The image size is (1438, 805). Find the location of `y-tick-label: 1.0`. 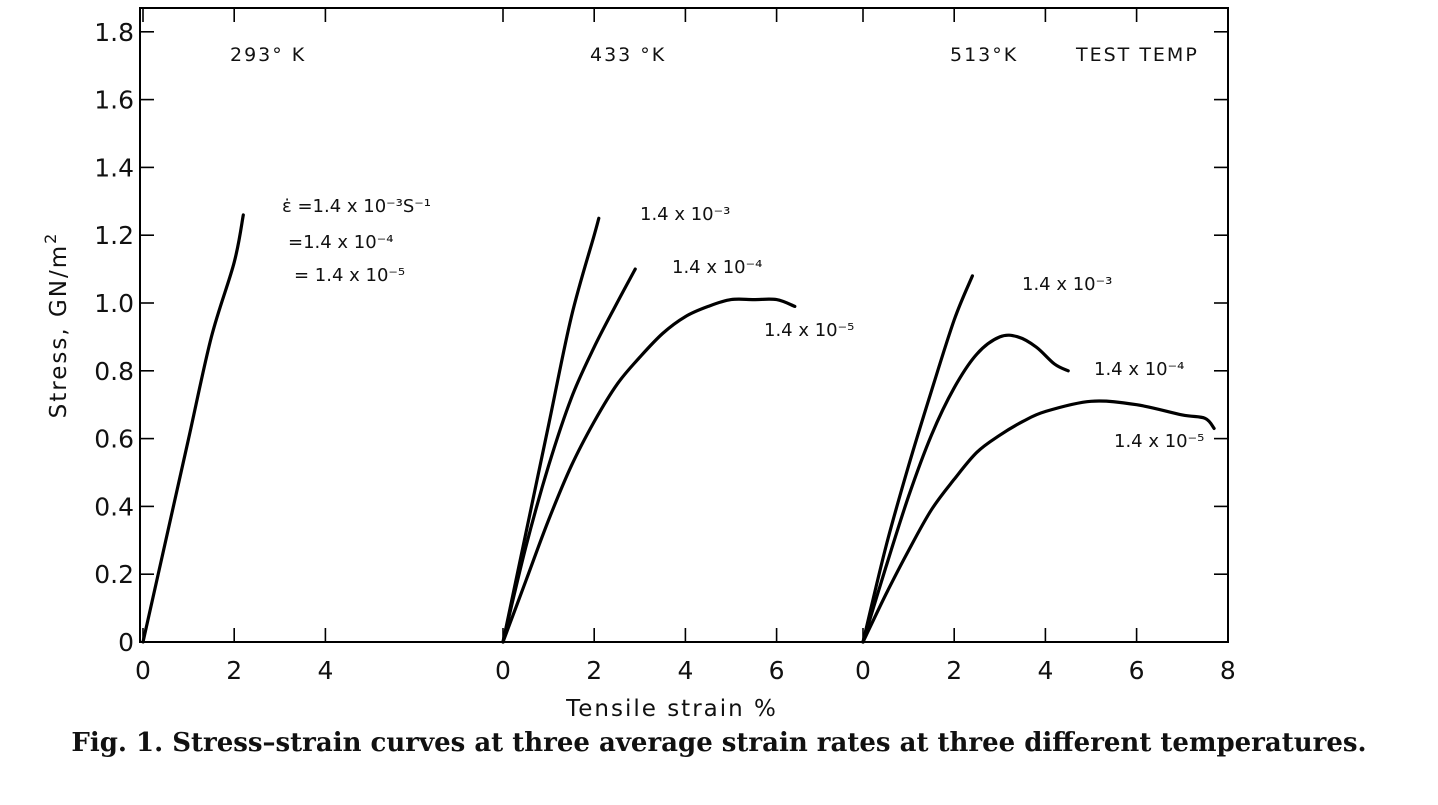

y-tick-label: 1.0 is located at coordinates (114, 303).